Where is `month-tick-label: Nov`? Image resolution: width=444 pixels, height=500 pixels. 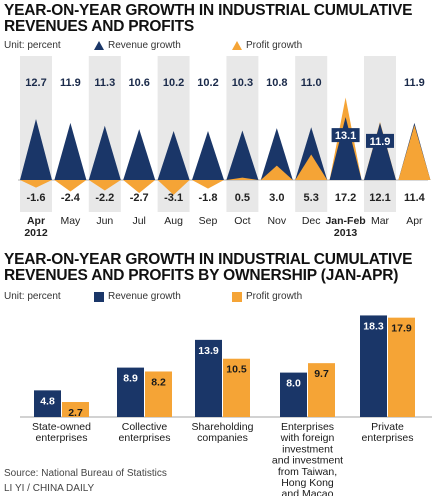
month-tick-label: Nov is located at coordinates (276, 221).